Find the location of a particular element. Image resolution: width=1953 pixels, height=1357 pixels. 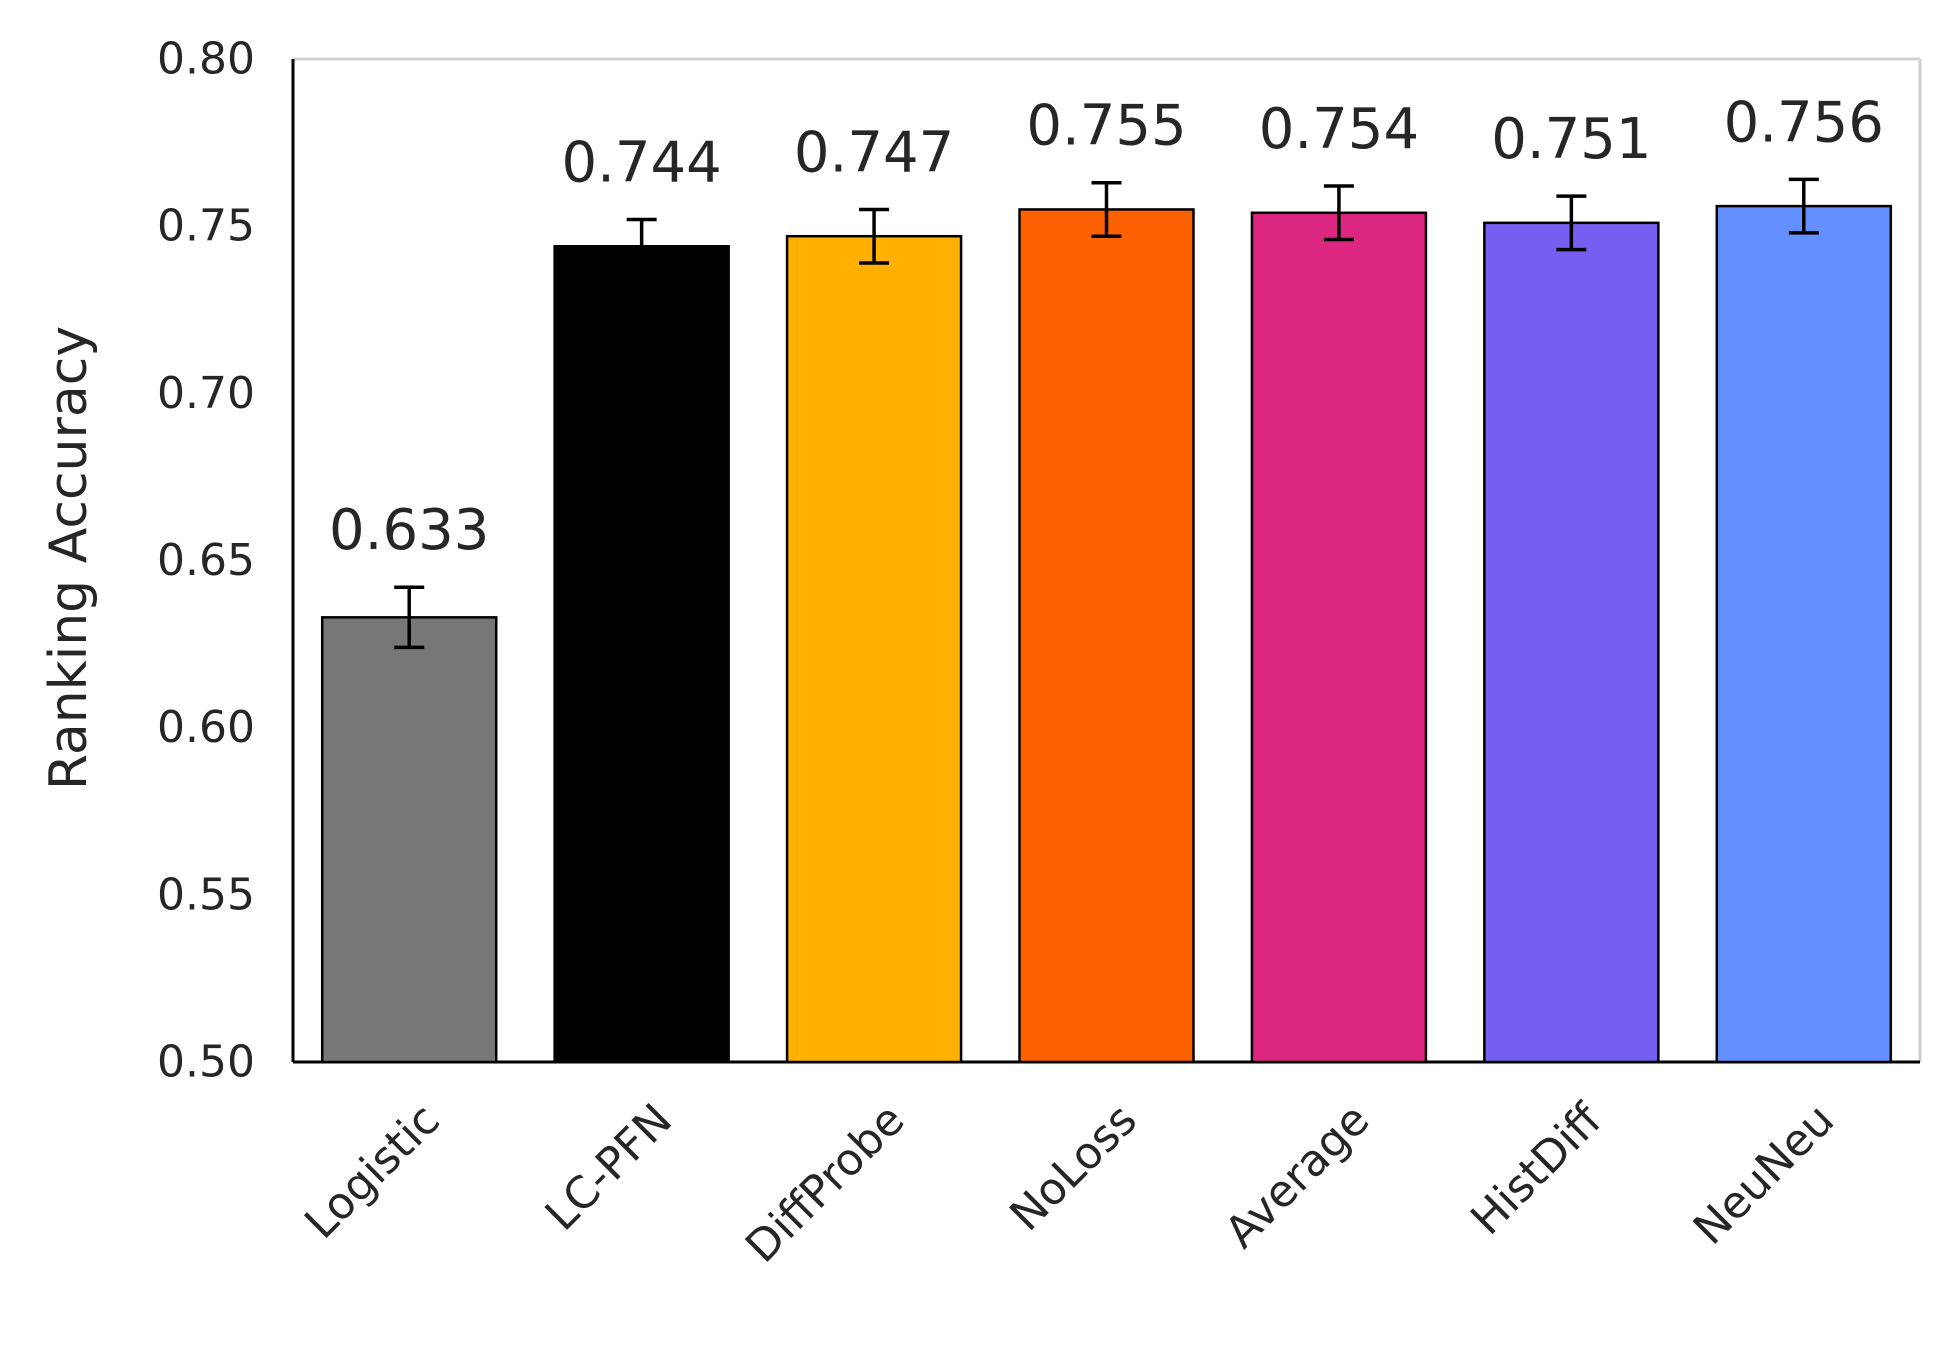

bar-noloss is located at coordinates (1106, 636).